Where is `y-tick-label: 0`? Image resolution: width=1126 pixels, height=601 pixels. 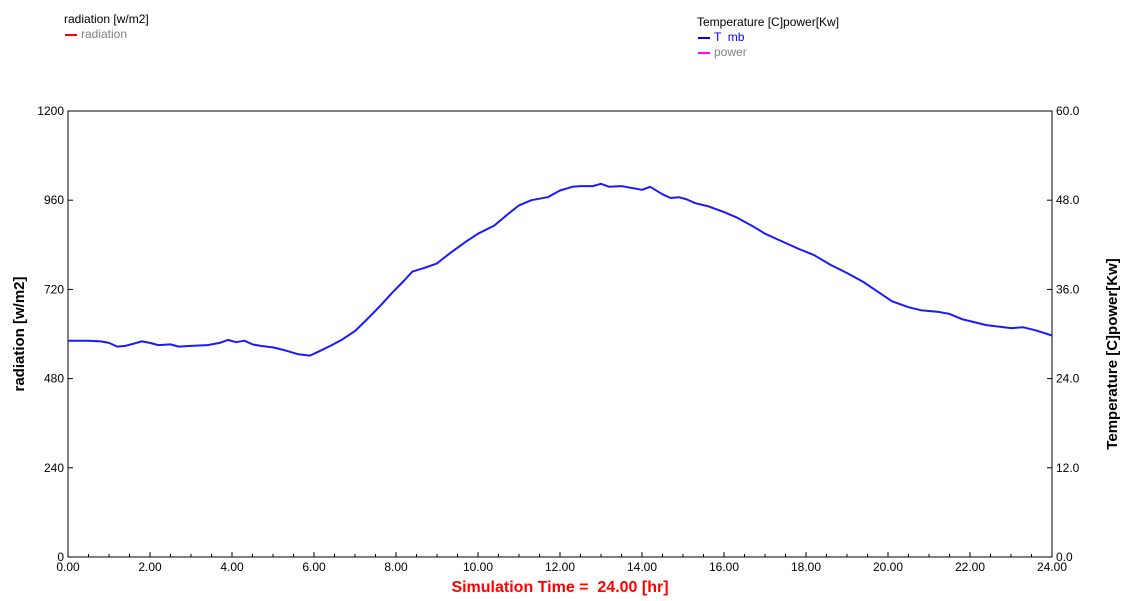 y-tick-label: 0 is located at coordinates (60, 557).